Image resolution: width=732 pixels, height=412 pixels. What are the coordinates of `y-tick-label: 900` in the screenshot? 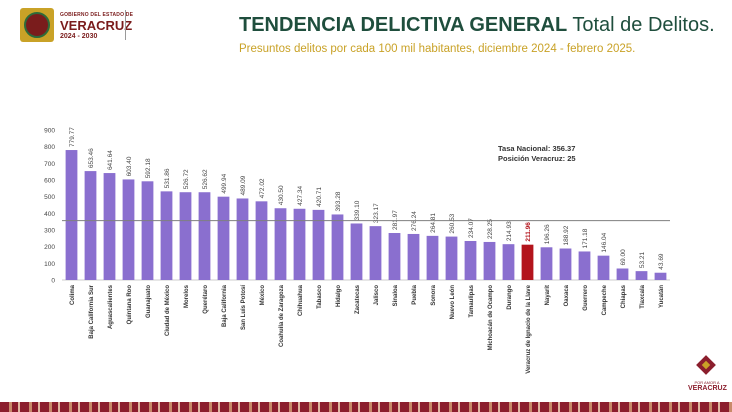 It's located at (49, 131).